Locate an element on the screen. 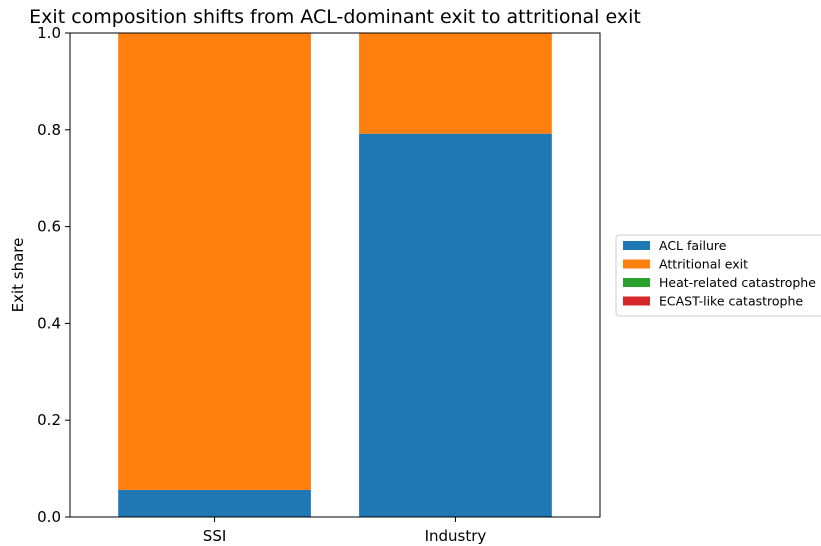  y-tick-label: 0.2 is located at coordinates (49, 420).